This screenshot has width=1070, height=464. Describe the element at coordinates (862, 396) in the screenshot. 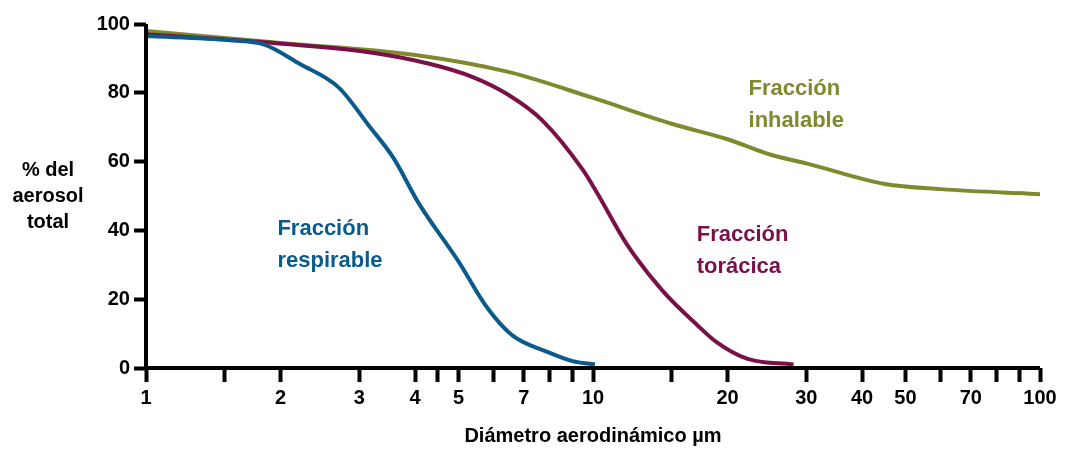

I see `x-tick-label: 40` at that location.